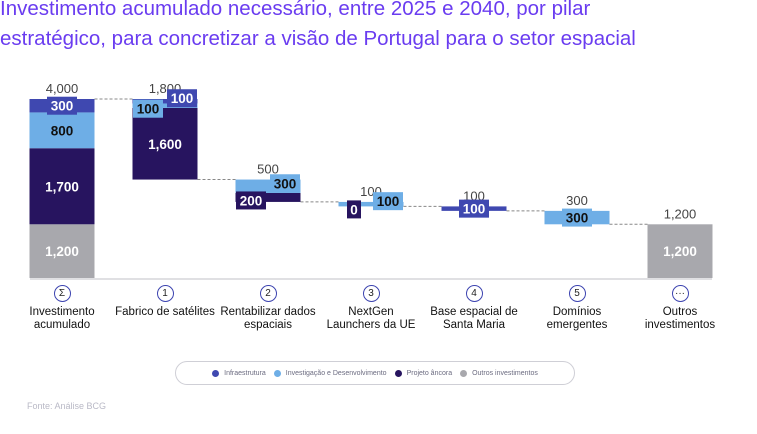 The height and width of the screenshot is (434, 757). Describe the element at coordinates (165, 293) in the screenshot. I see `pillar-number-icon: 1` at that location.